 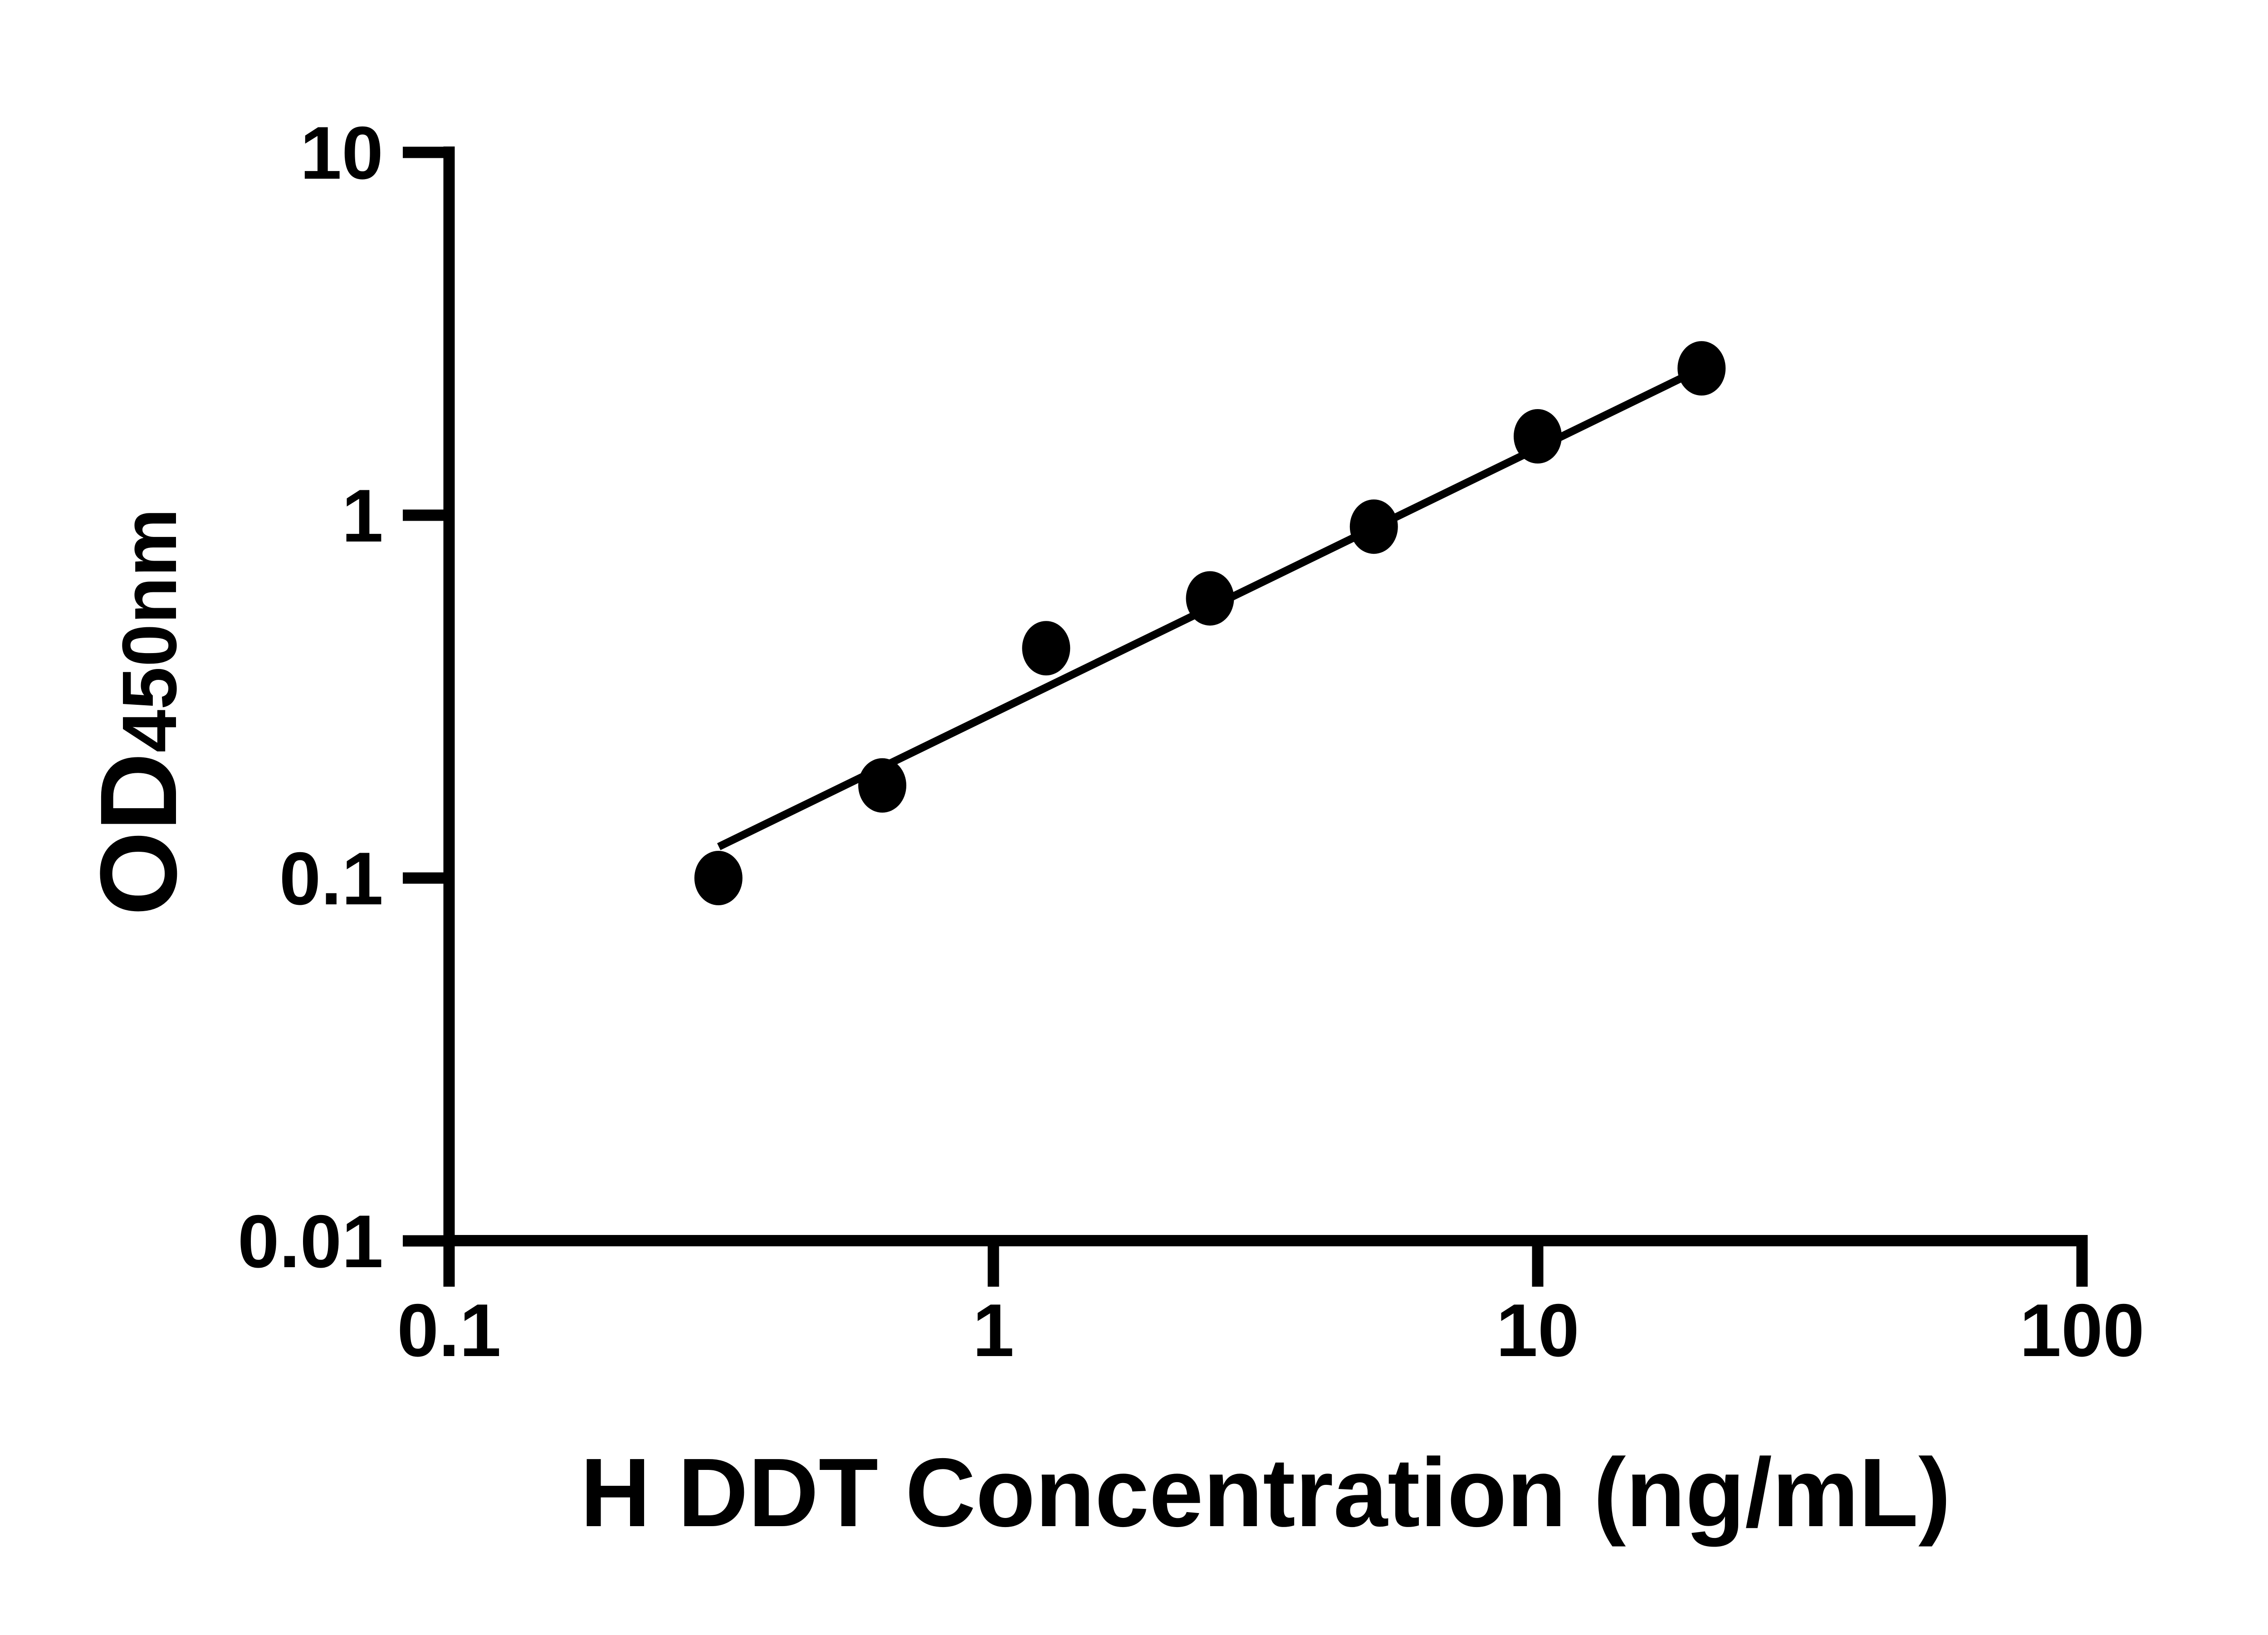 What do you see at coordinates (311, 1241) in the screenshot?
I see `y-tick-label: 0.01` at bounding box center [311, 1241].